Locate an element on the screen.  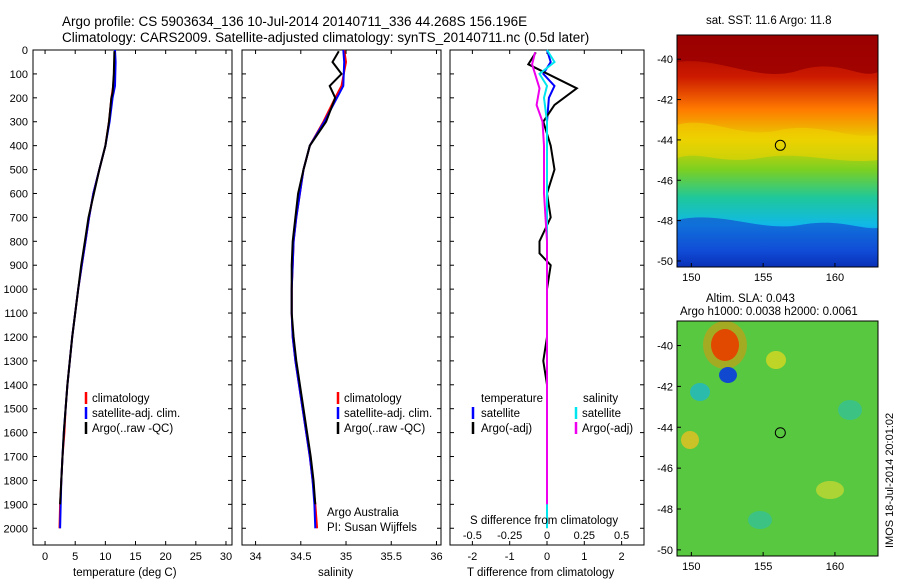
salinity-difference-legend: salinity satellite Argo(-adj) is located at coordinates (603, 414).